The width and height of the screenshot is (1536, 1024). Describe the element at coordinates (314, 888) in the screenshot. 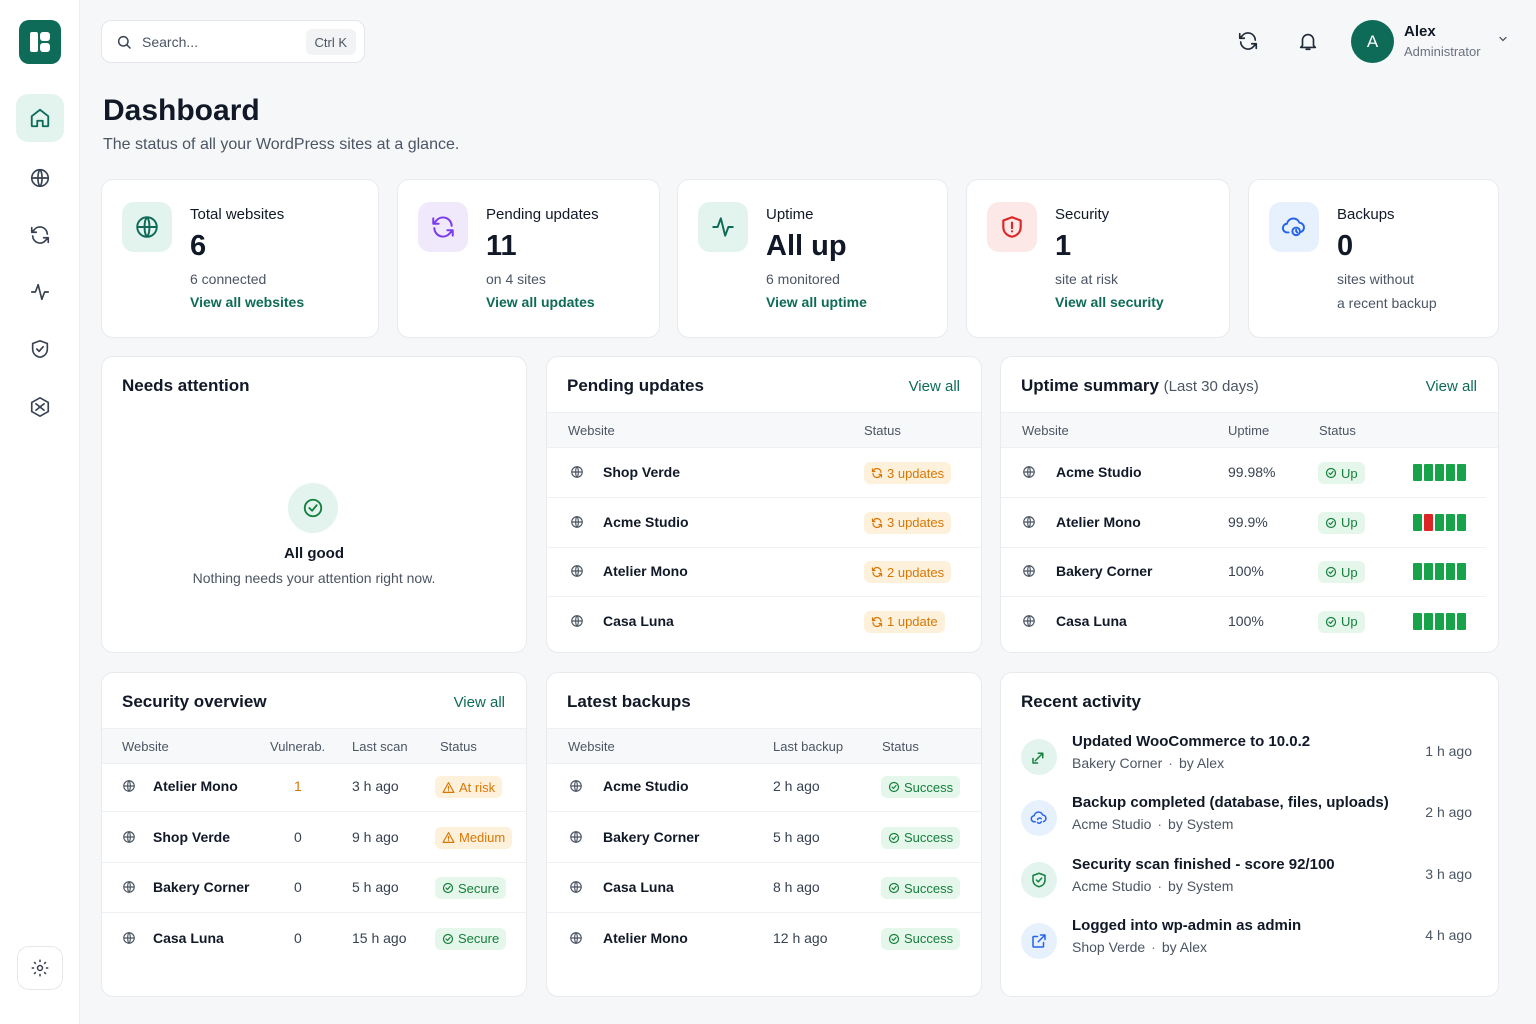

I see `table-row: Bakery Corner 0 5 h ago Secure` at that location.